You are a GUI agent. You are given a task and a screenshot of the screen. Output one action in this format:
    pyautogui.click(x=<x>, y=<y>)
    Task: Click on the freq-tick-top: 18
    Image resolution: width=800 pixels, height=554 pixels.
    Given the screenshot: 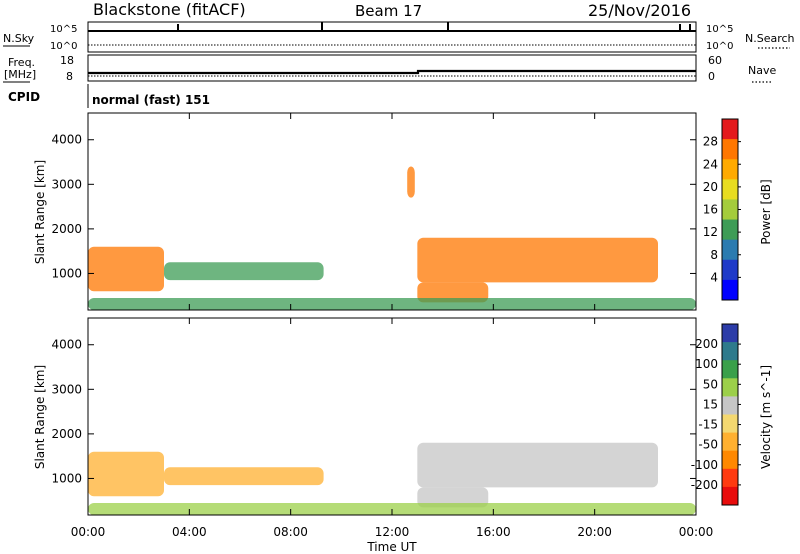 What is the action you would take?
    pyautogui.click(x=67, y=60)
    